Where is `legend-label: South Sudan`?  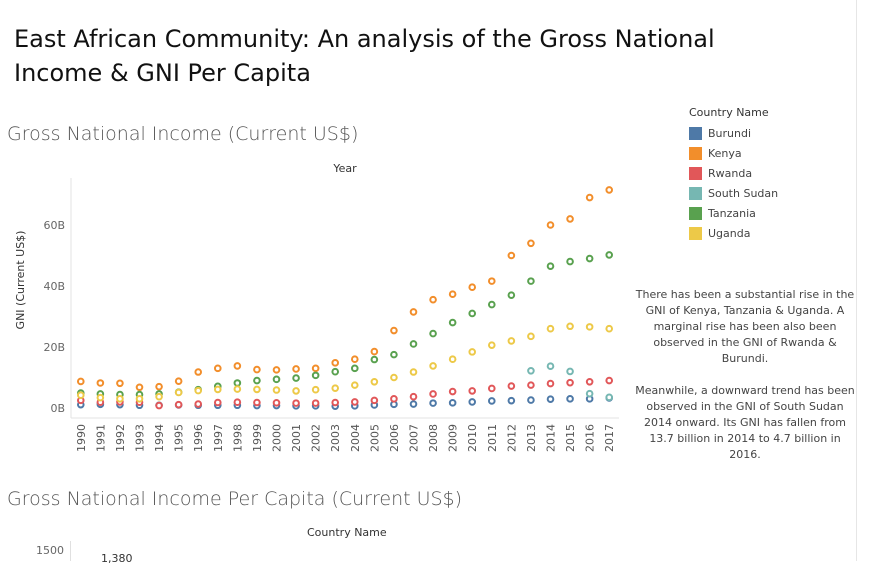 legend-label: South Sudan is located at coordinates (743, 193).